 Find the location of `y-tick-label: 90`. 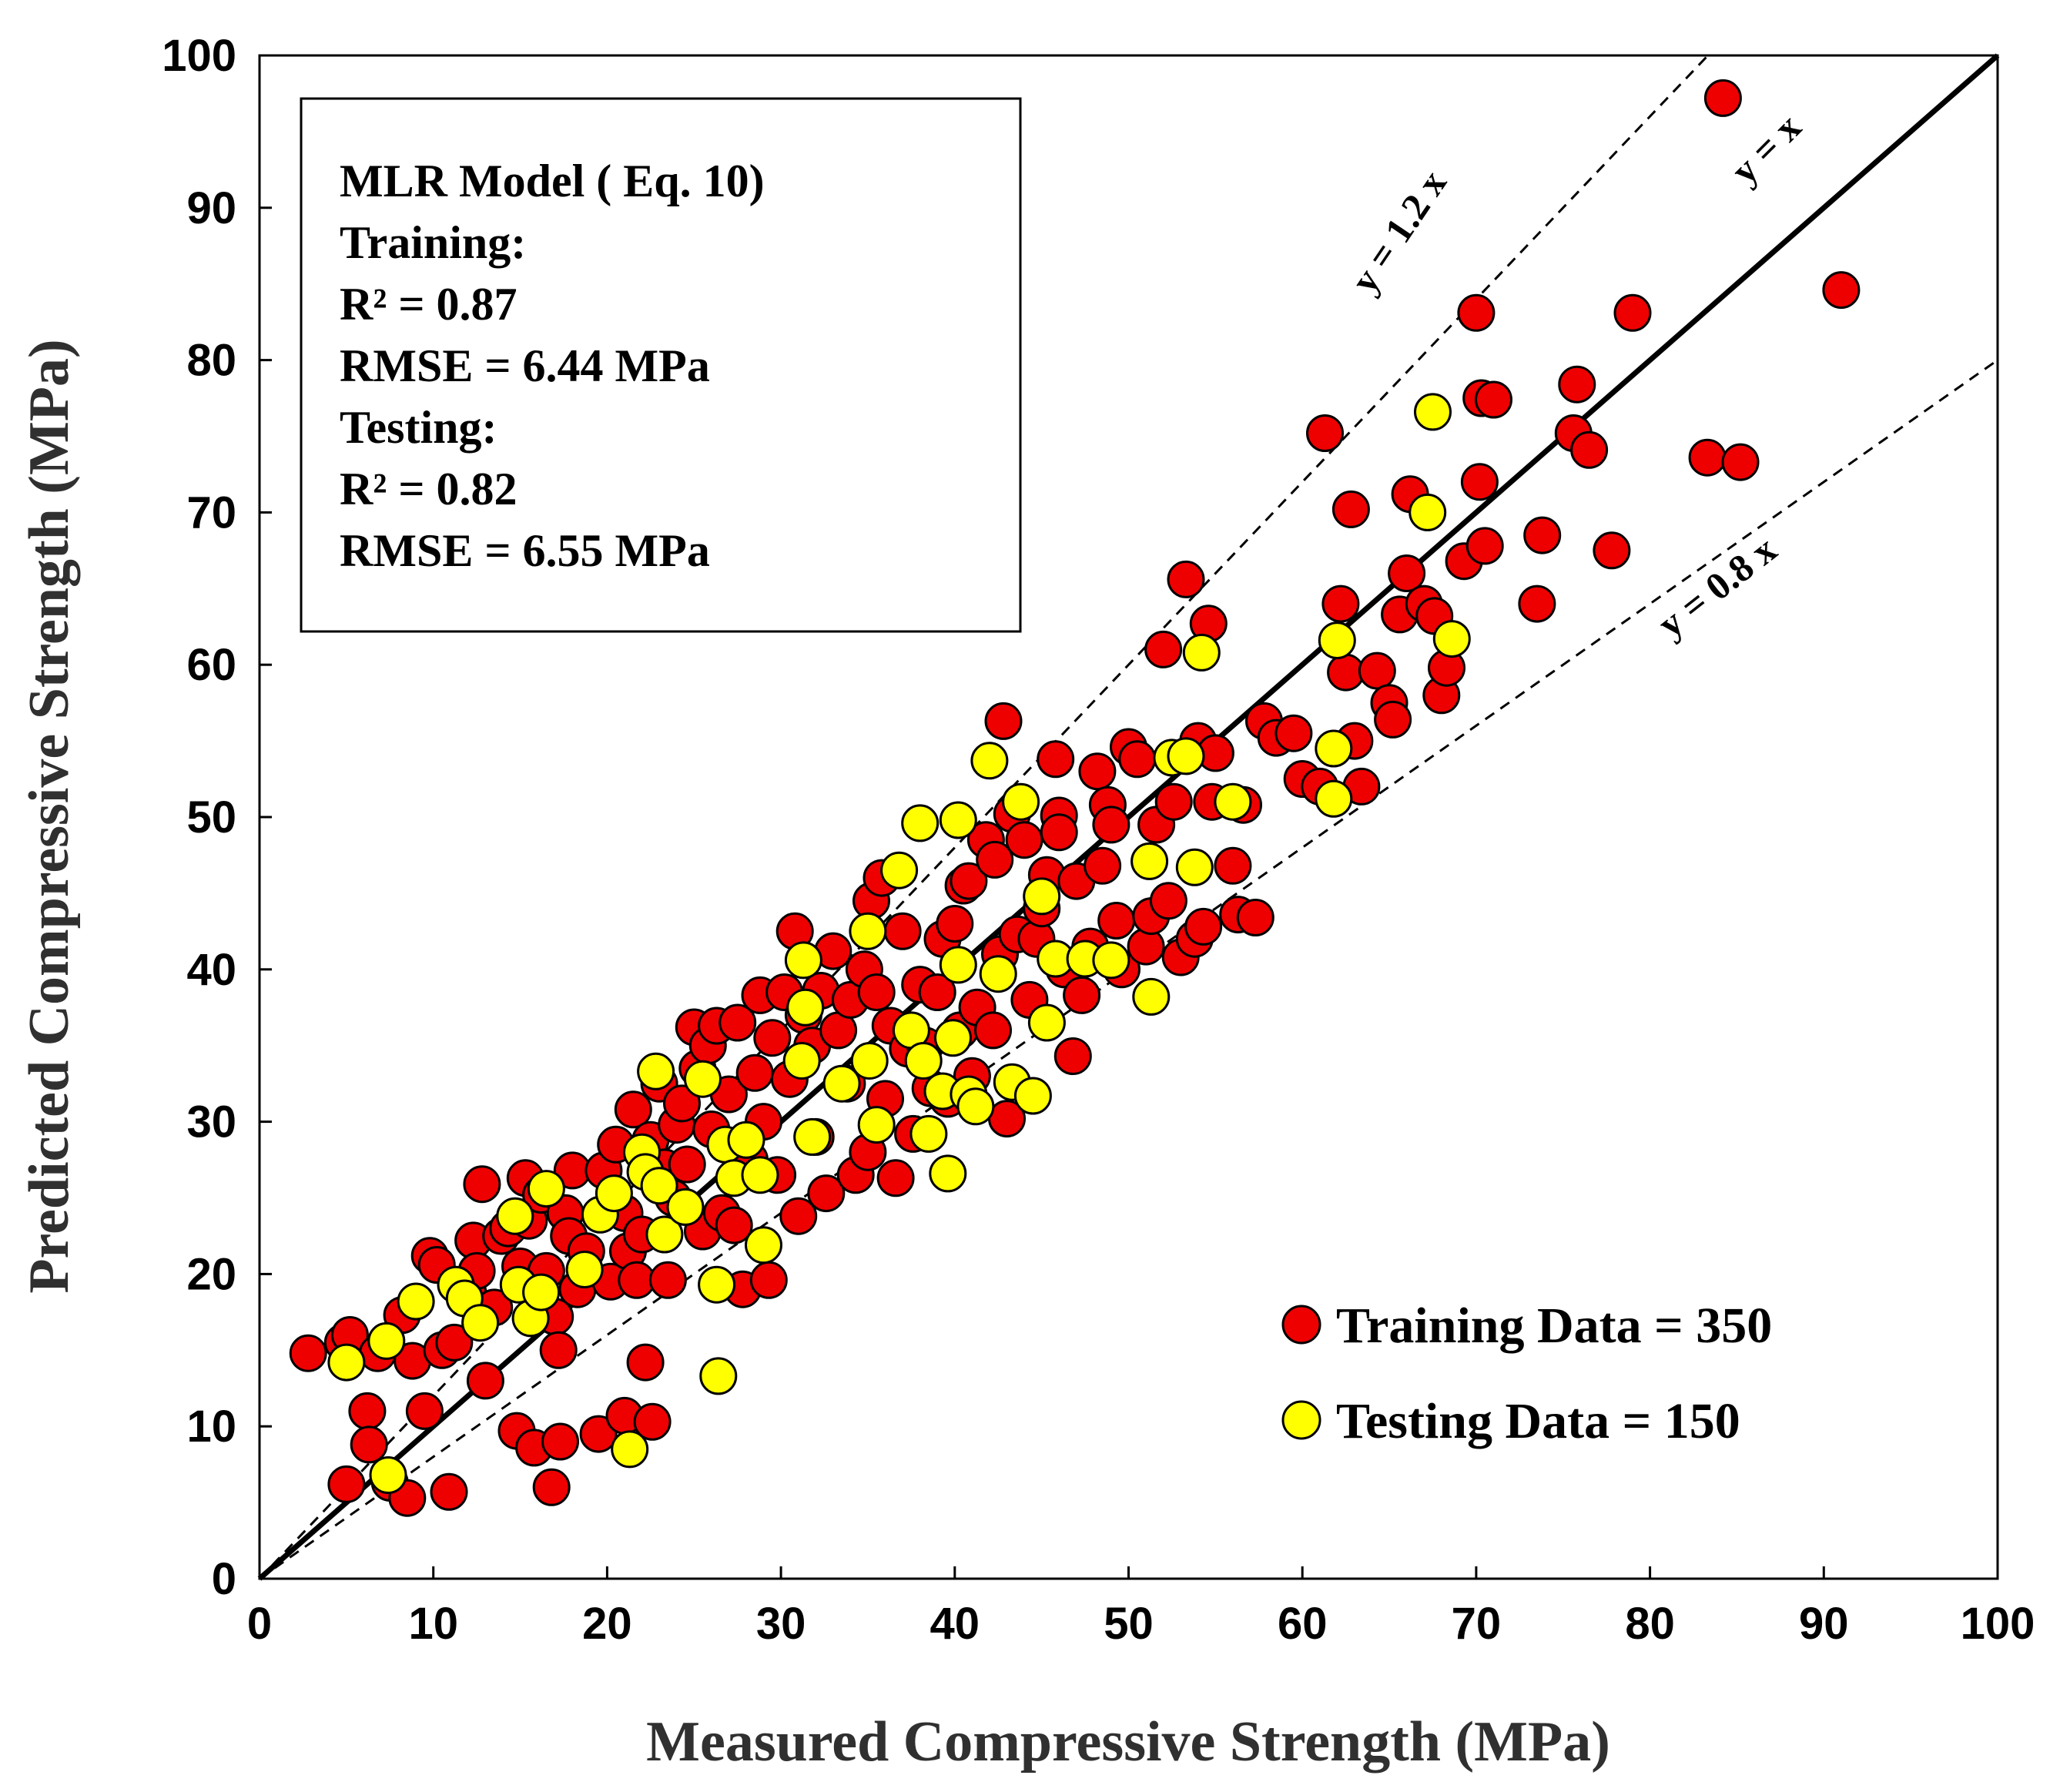

y-tick-label: 90 is located at coordinates (211, 208).